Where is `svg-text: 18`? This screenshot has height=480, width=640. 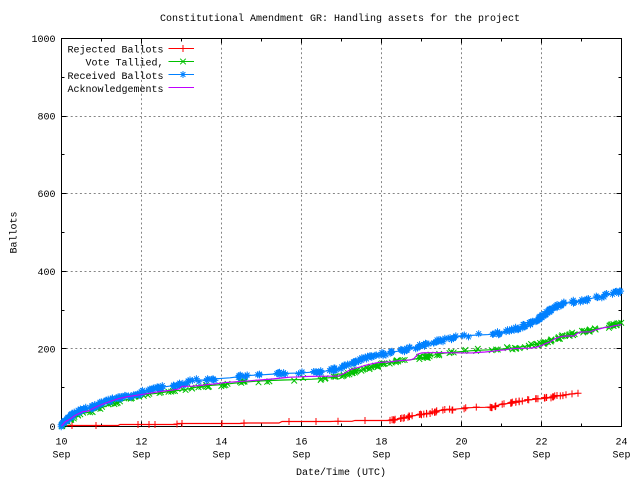 svg-text: 18 is located at coordinates (381, 443).